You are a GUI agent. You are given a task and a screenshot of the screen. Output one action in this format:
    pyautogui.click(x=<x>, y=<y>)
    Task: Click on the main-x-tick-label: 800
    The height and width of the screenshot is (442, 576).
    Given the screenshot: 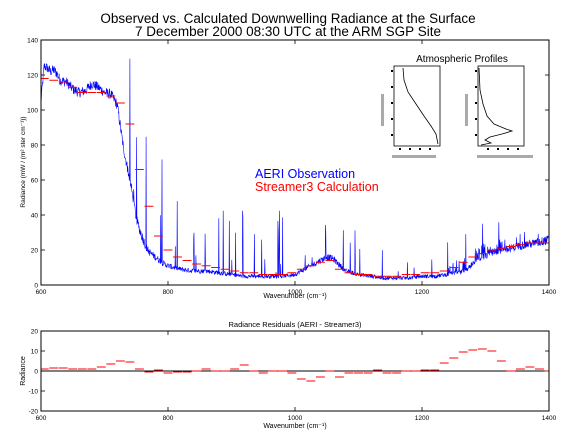 What is the action you would take?
    pyautogui.click(x=168, y=292)
    